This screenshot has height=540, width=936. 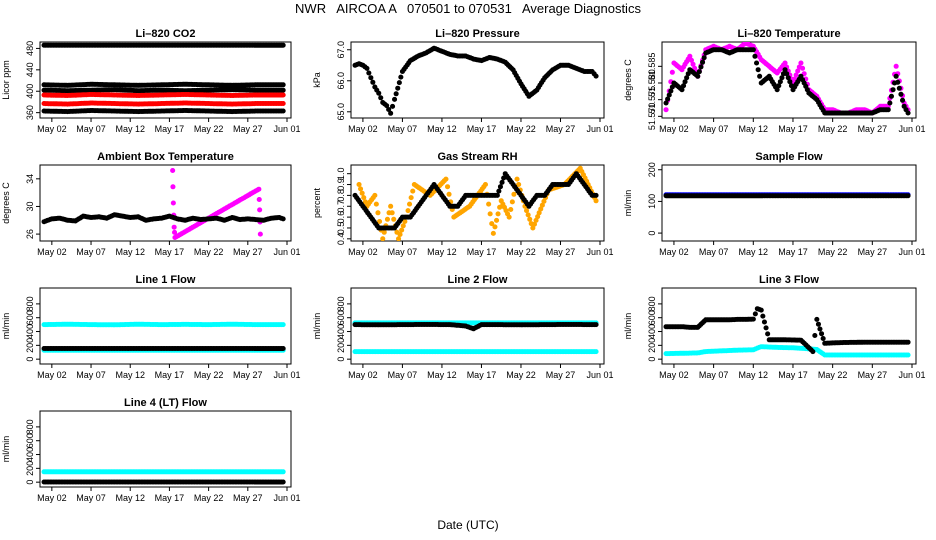 I want to click on y-tick-label: 30, so click(x=30, y=206).